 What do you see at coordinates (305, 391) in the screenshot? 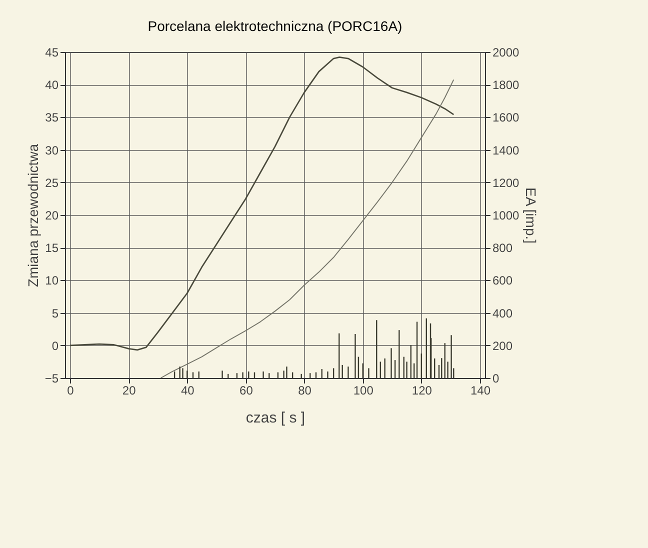
I see `x-tick-label: 80` at bounding box center [305, 391].